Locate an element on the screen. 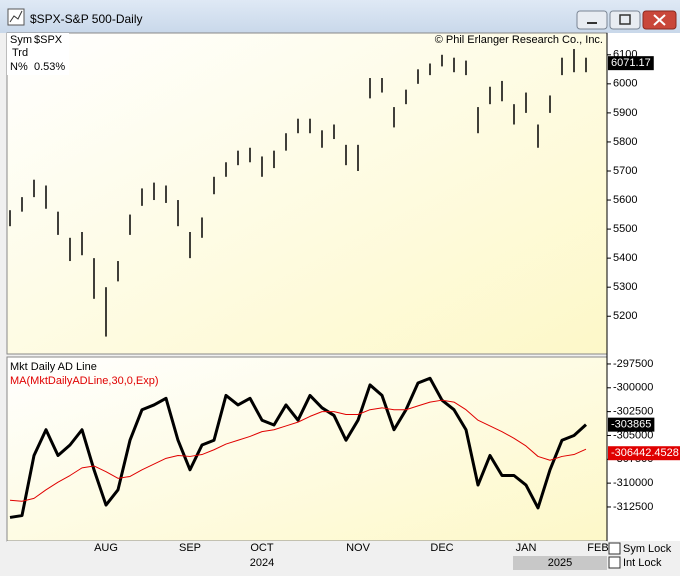  y-tick-label: -312500 is located at coordinates (633, 507).